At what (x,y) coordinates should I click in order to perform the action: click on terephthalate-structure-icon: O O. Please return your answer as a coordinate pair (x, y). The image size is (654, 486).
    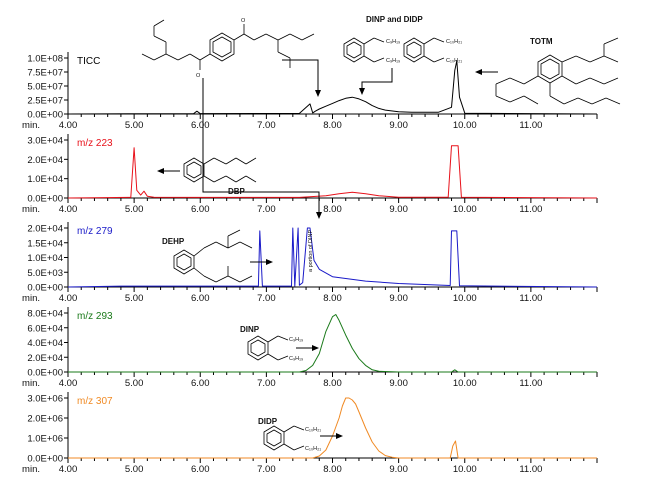
    Looking at the image, I should click on (228, 48).